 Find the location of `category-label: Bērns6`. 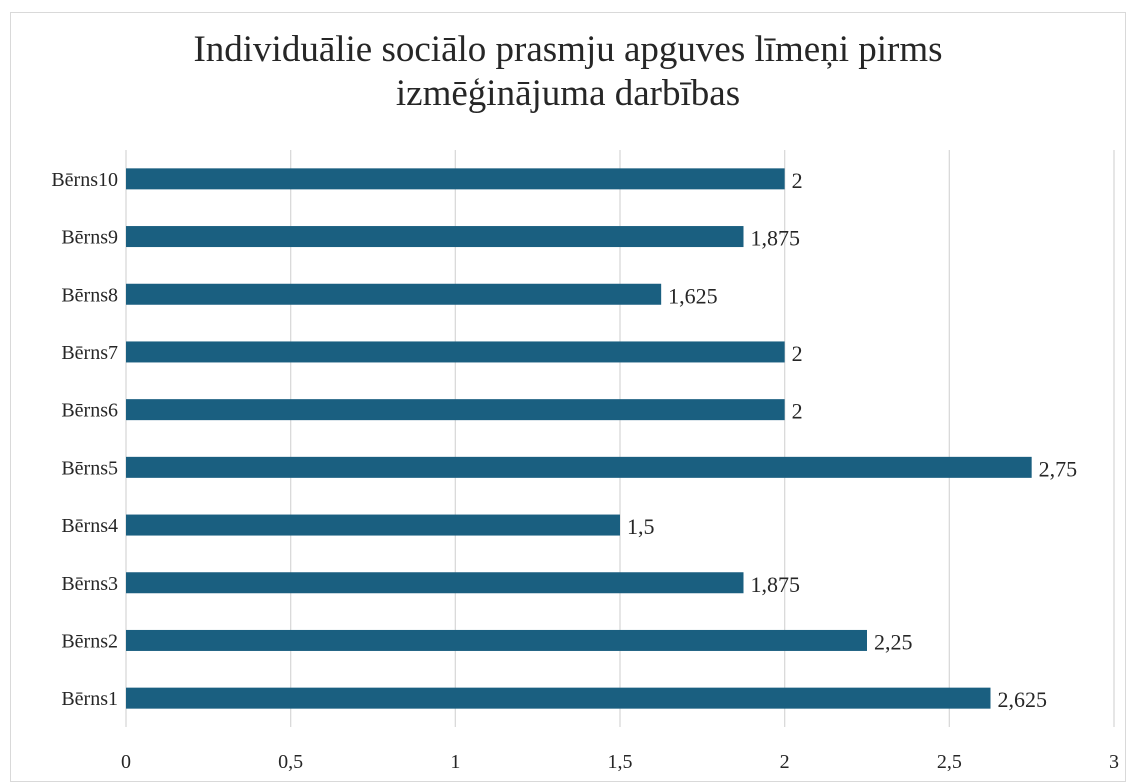

category-label: Bērns6 is located at coordinates (89, 411).